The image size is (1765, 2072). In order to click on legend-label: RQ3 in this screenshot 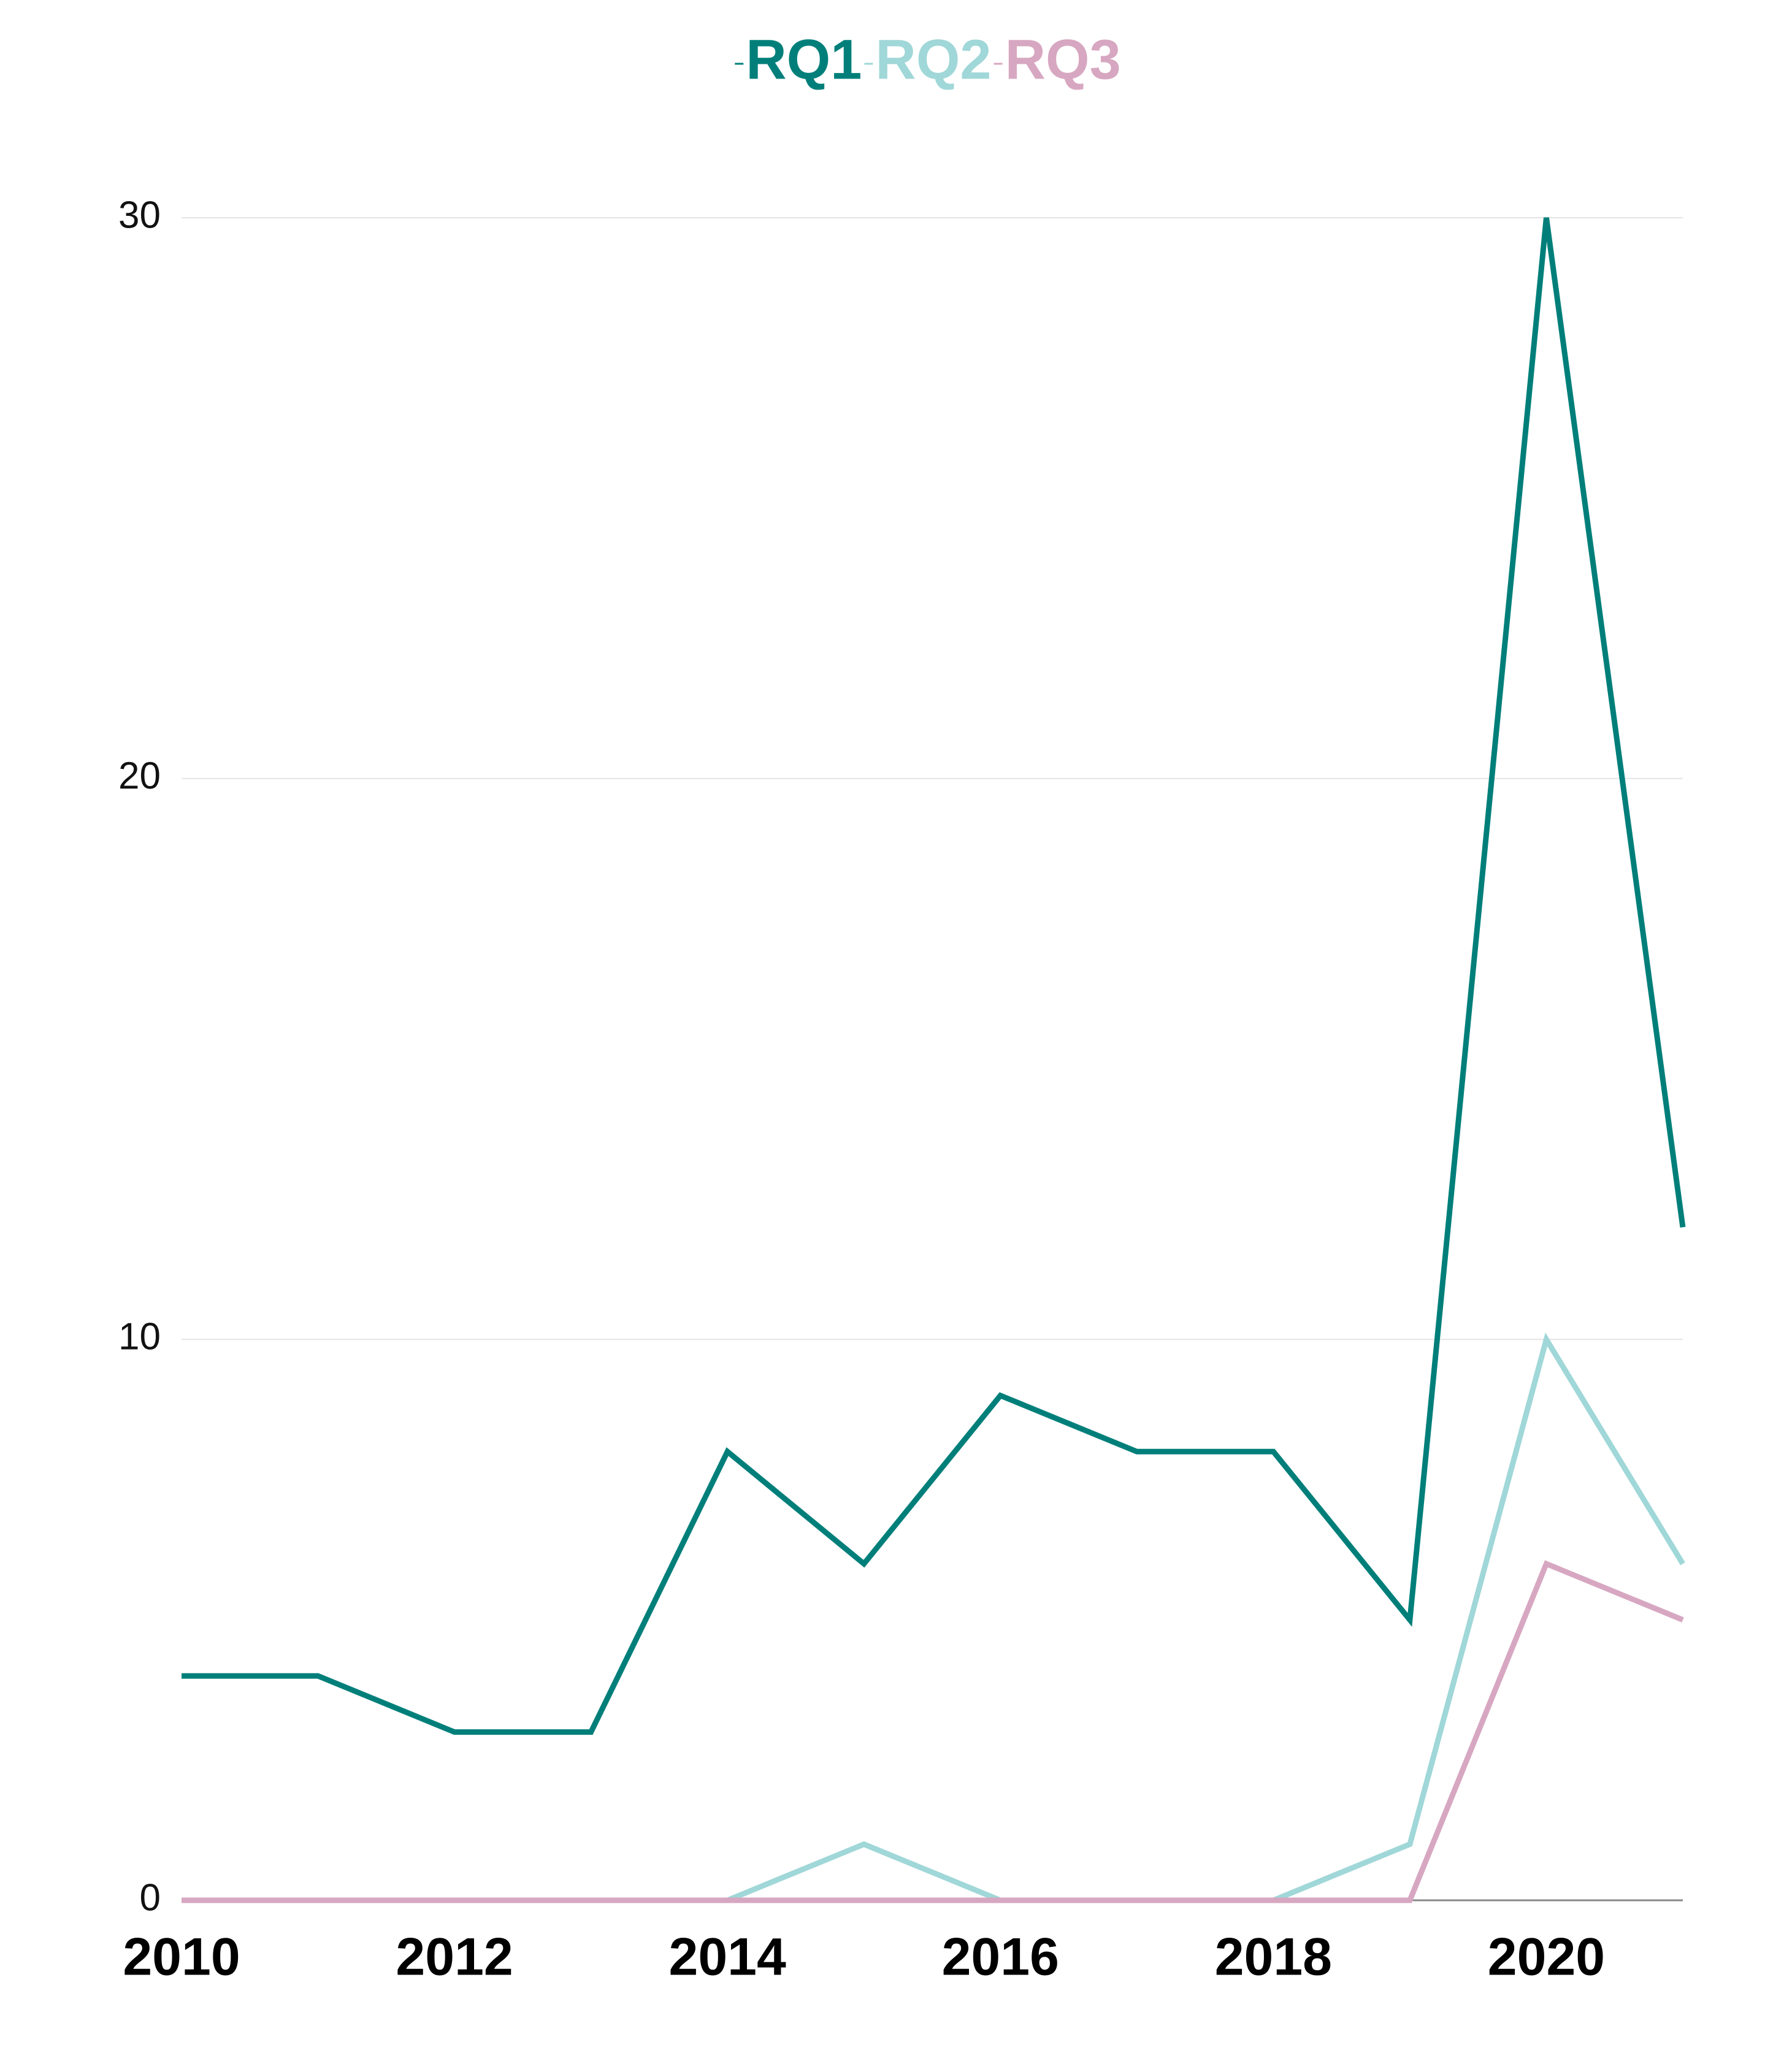, I will do `click(1063, 59)`.